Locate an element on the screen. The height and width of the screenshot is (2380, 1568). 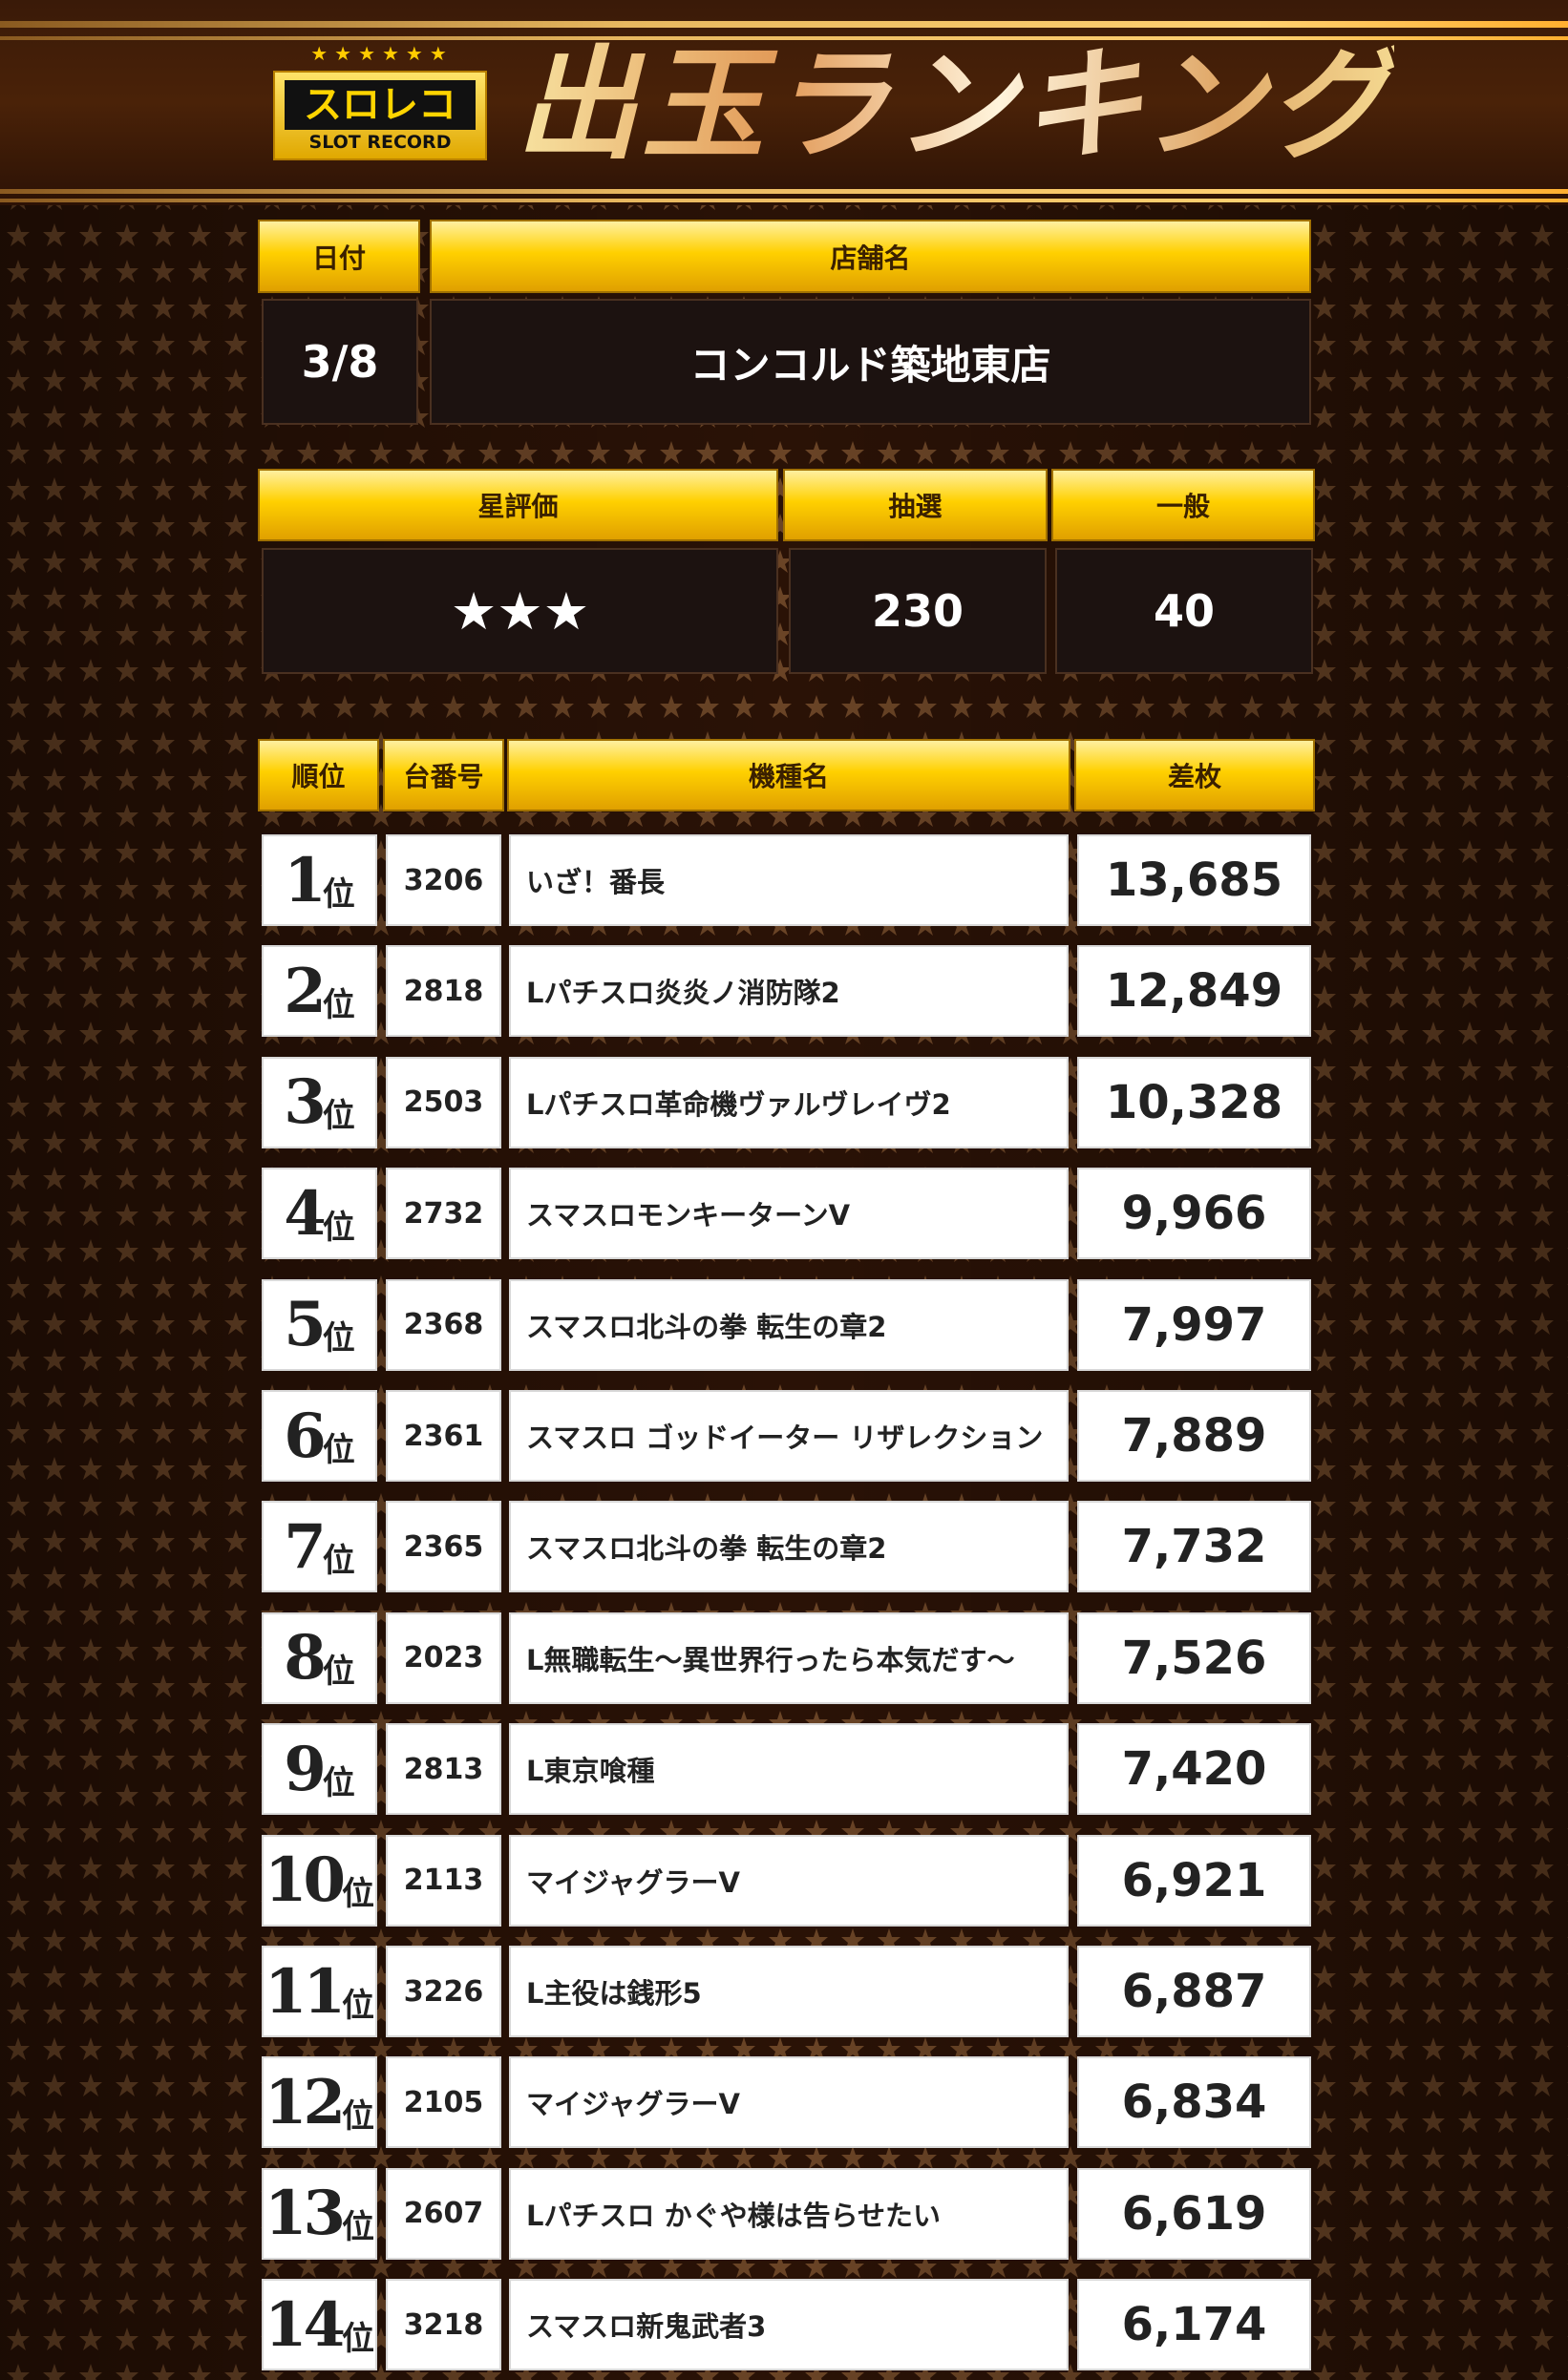
model-name: Lパチスロ かぐや様は告らせたい is located at coordinates (733, 2215).